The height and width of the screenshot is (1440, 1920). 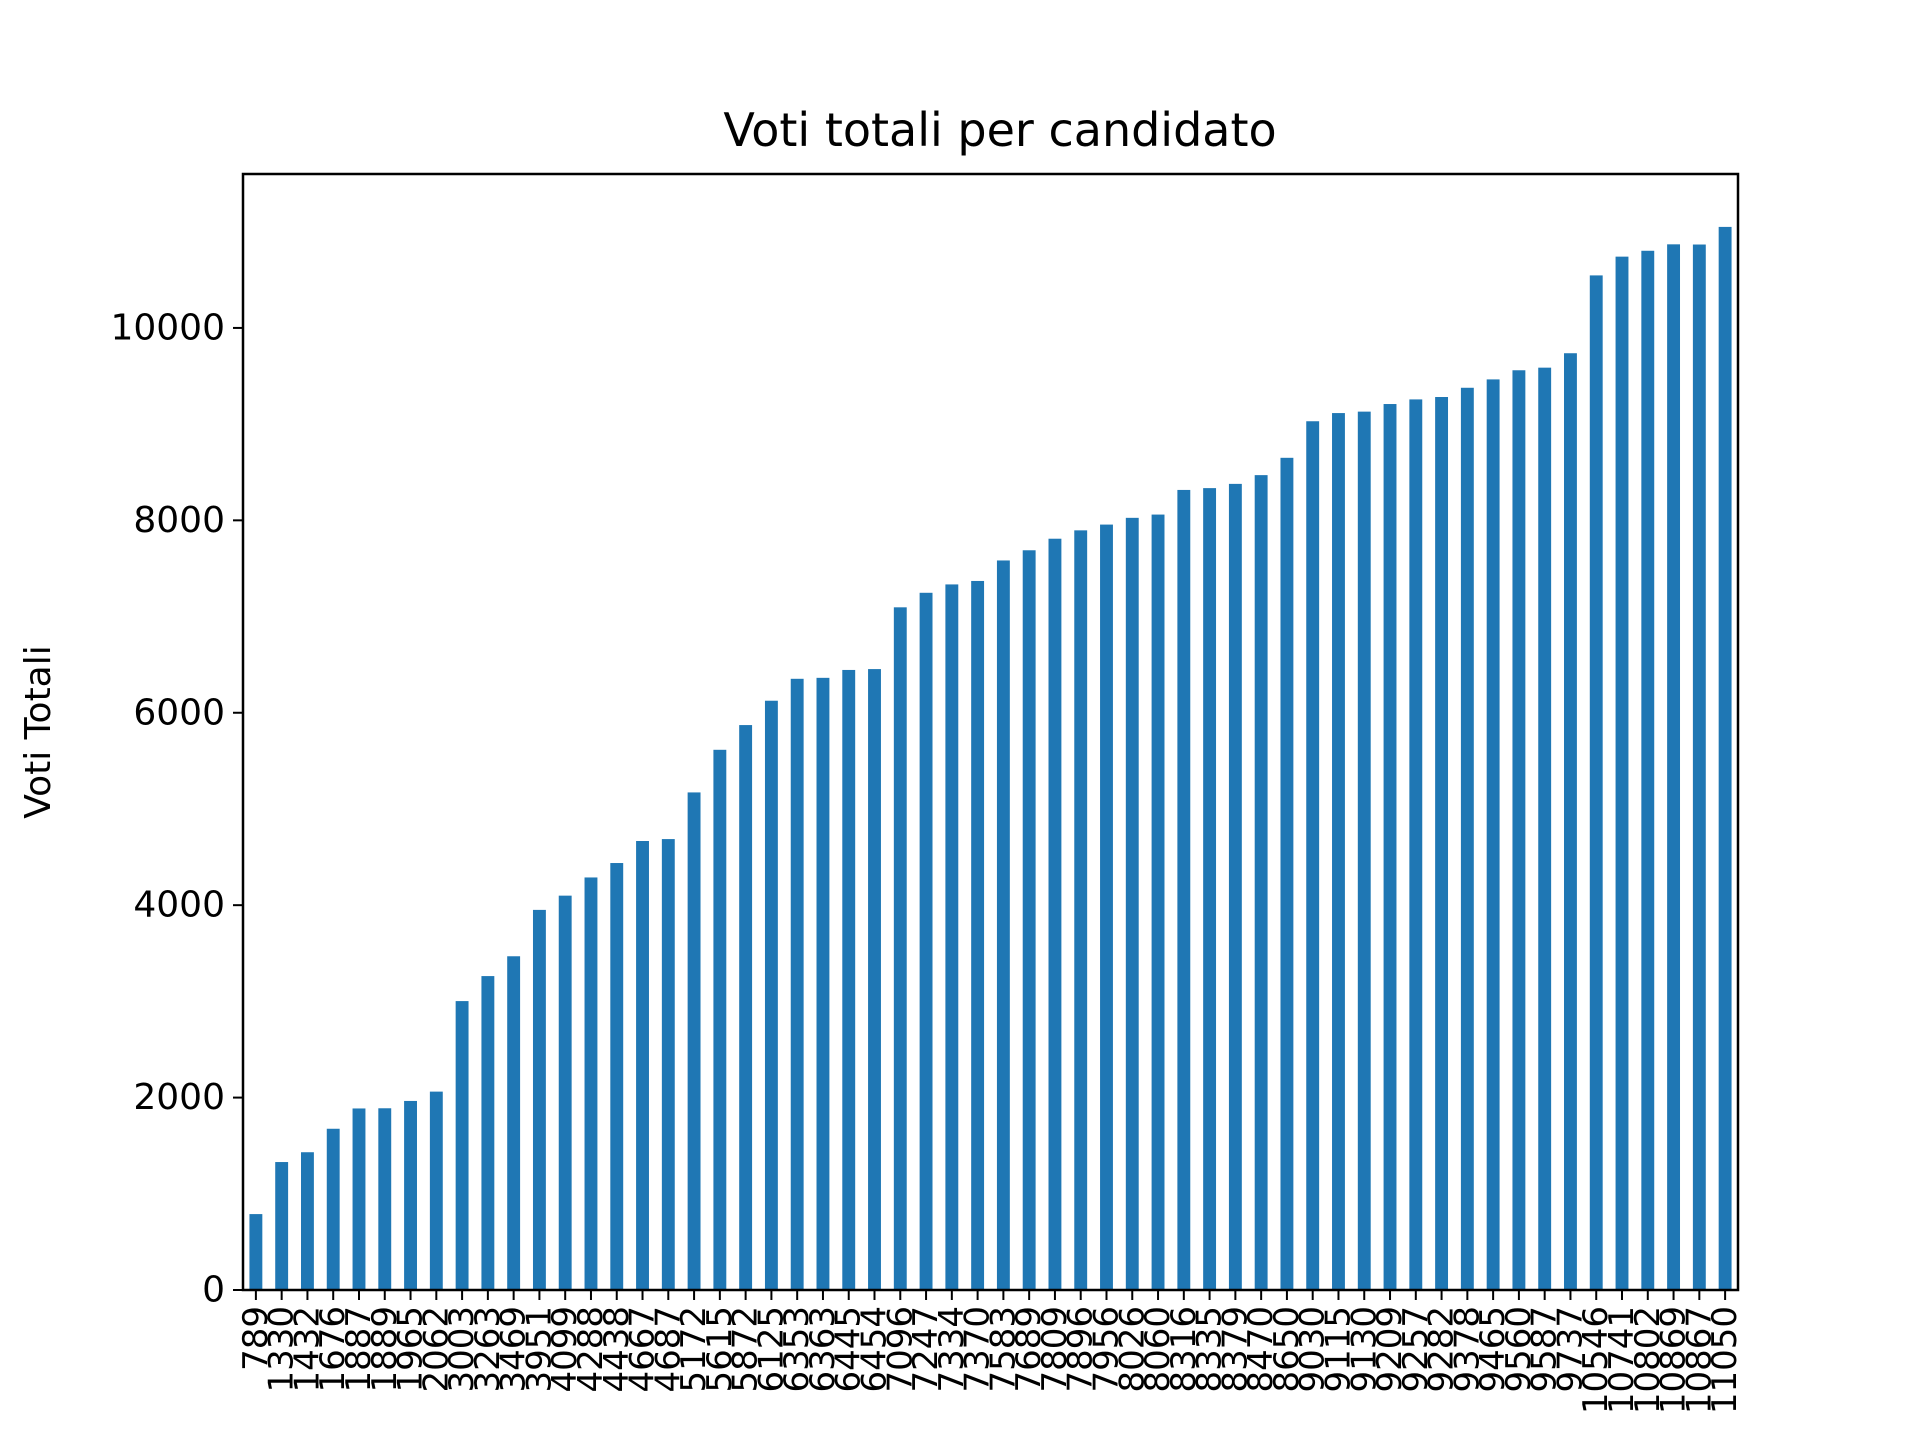 I want to click on y-tick-label: 8000, so click(x=179, y=520).